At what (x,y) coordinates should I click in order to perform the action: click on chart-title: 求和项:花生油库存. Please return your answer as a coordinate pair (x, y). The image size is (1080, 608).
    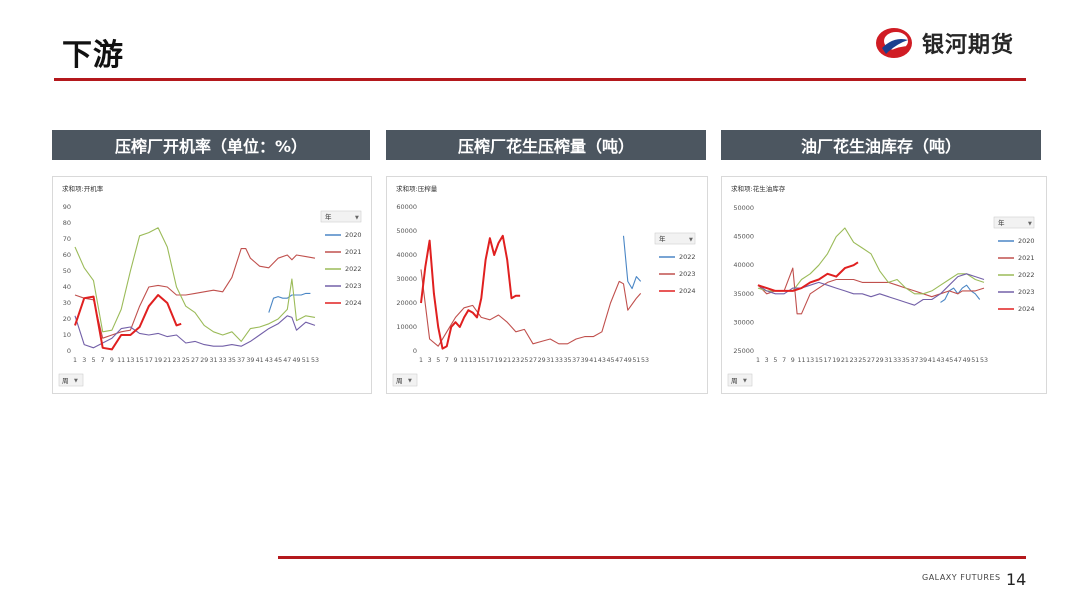
    Looking at the image, I should click on (758, 188).